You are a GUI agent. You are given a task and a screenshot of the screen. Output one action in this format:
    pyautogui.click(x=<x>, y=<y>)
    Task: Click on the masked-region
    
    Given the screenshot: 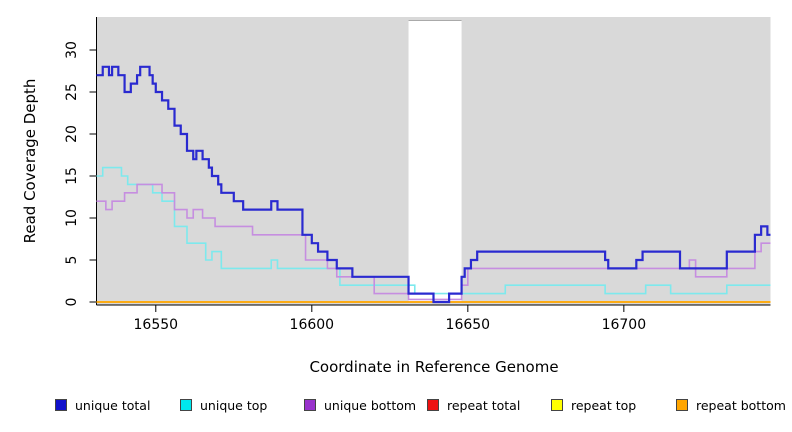 What is the action you would take?
    pyautogui.click(x=435, y=161)
    